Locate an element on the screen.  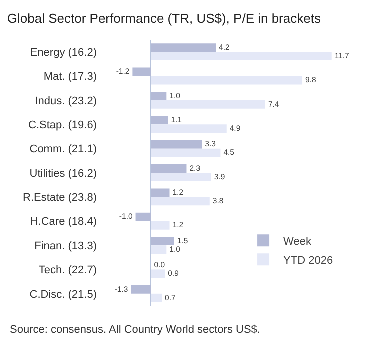
data-label: -1.0 is located at coordinates (126, 217).